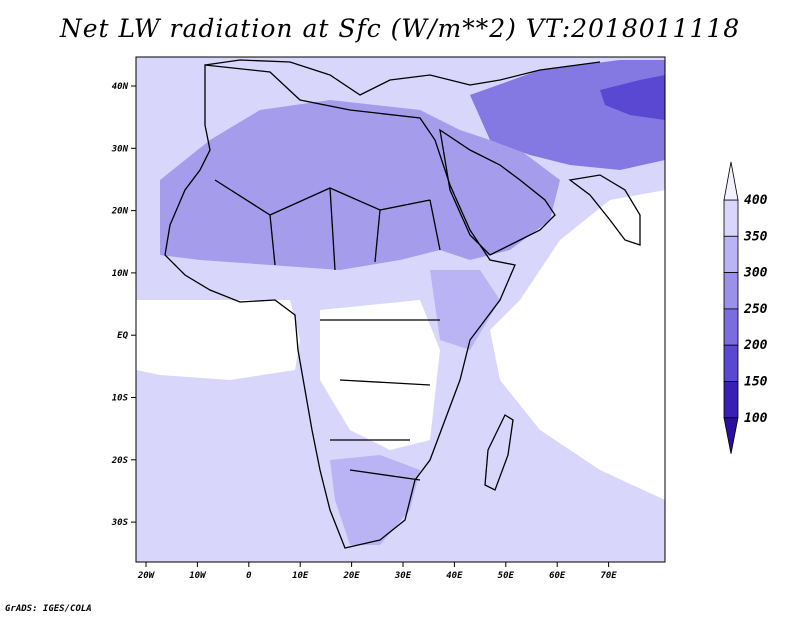  I want to click on lat-tick-label: 10S, so click(120, 399).